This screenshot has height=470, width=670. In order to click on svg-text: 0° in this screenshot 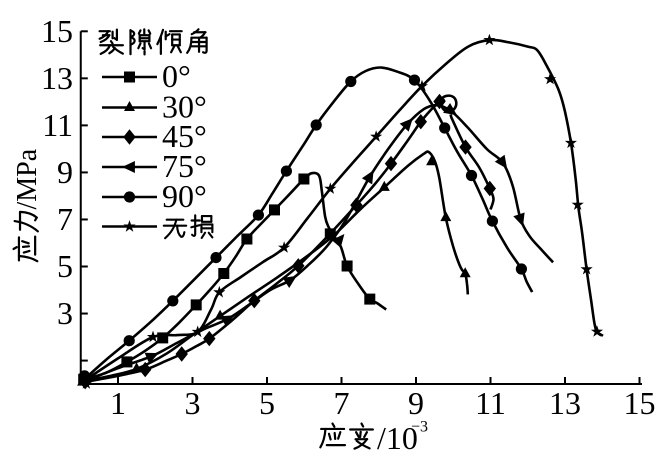, I will do `click(176, 76)`.